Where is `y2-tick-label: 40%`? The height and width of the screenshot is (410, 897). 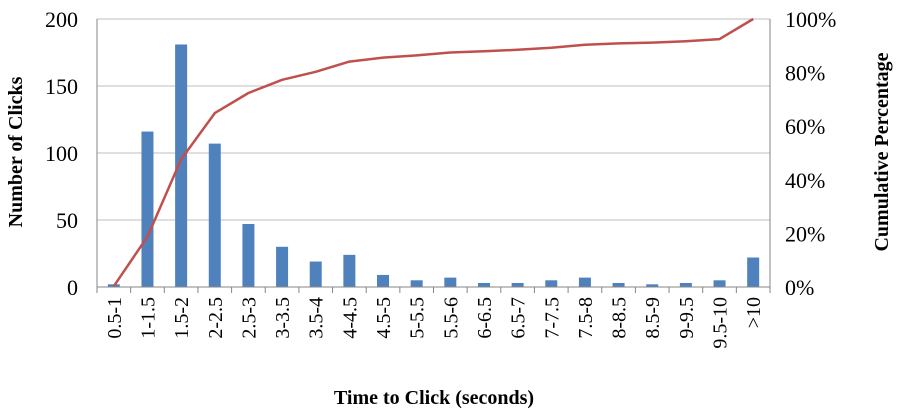
y2-tick-label: 40% is located at coordinates (805, 180).